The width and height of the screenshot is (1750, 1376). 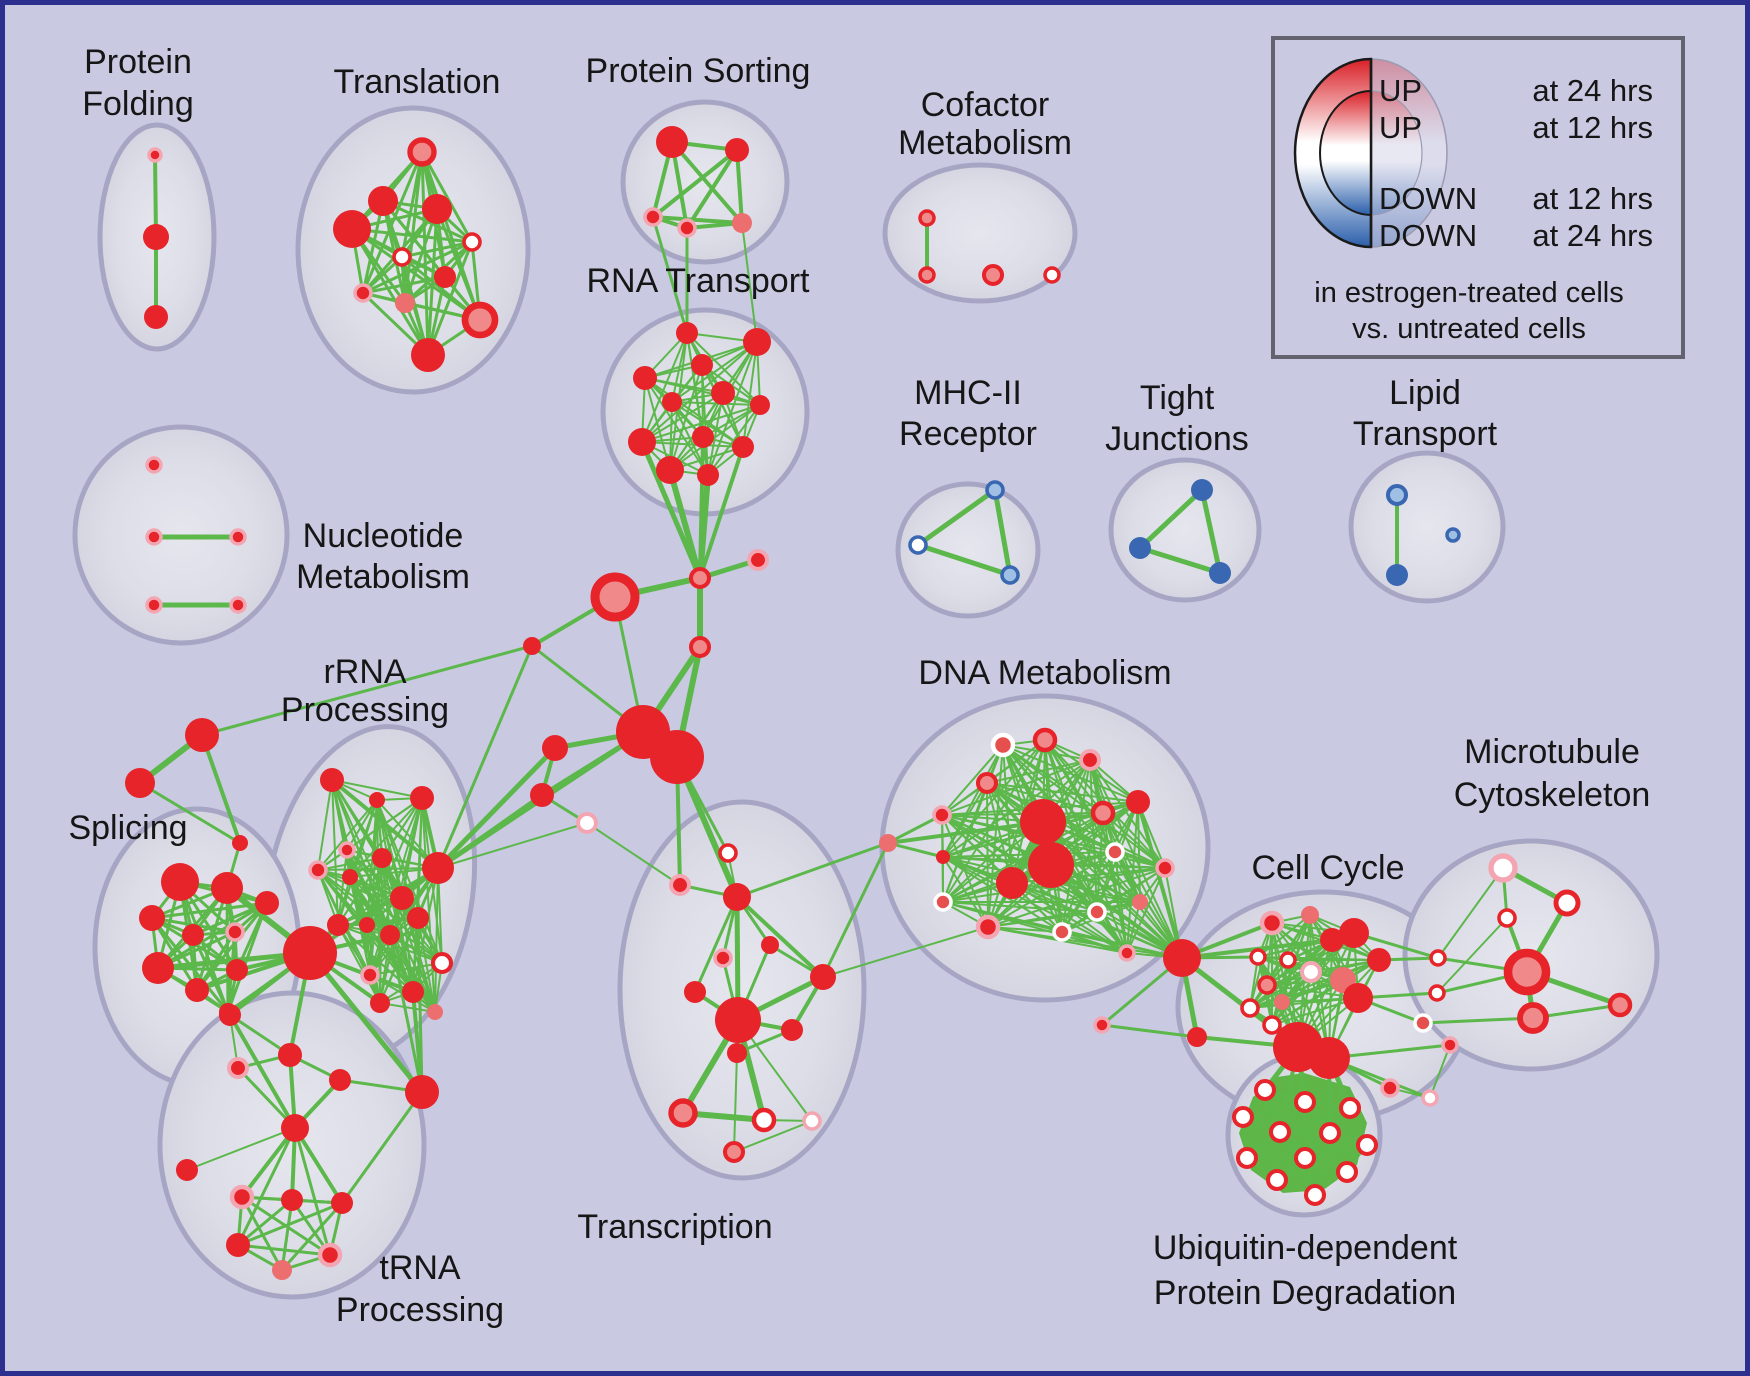 What do you see at coordinates (764, 1120) in the screenshot?
I see `node-x12` at bounding box center [764, 1120].